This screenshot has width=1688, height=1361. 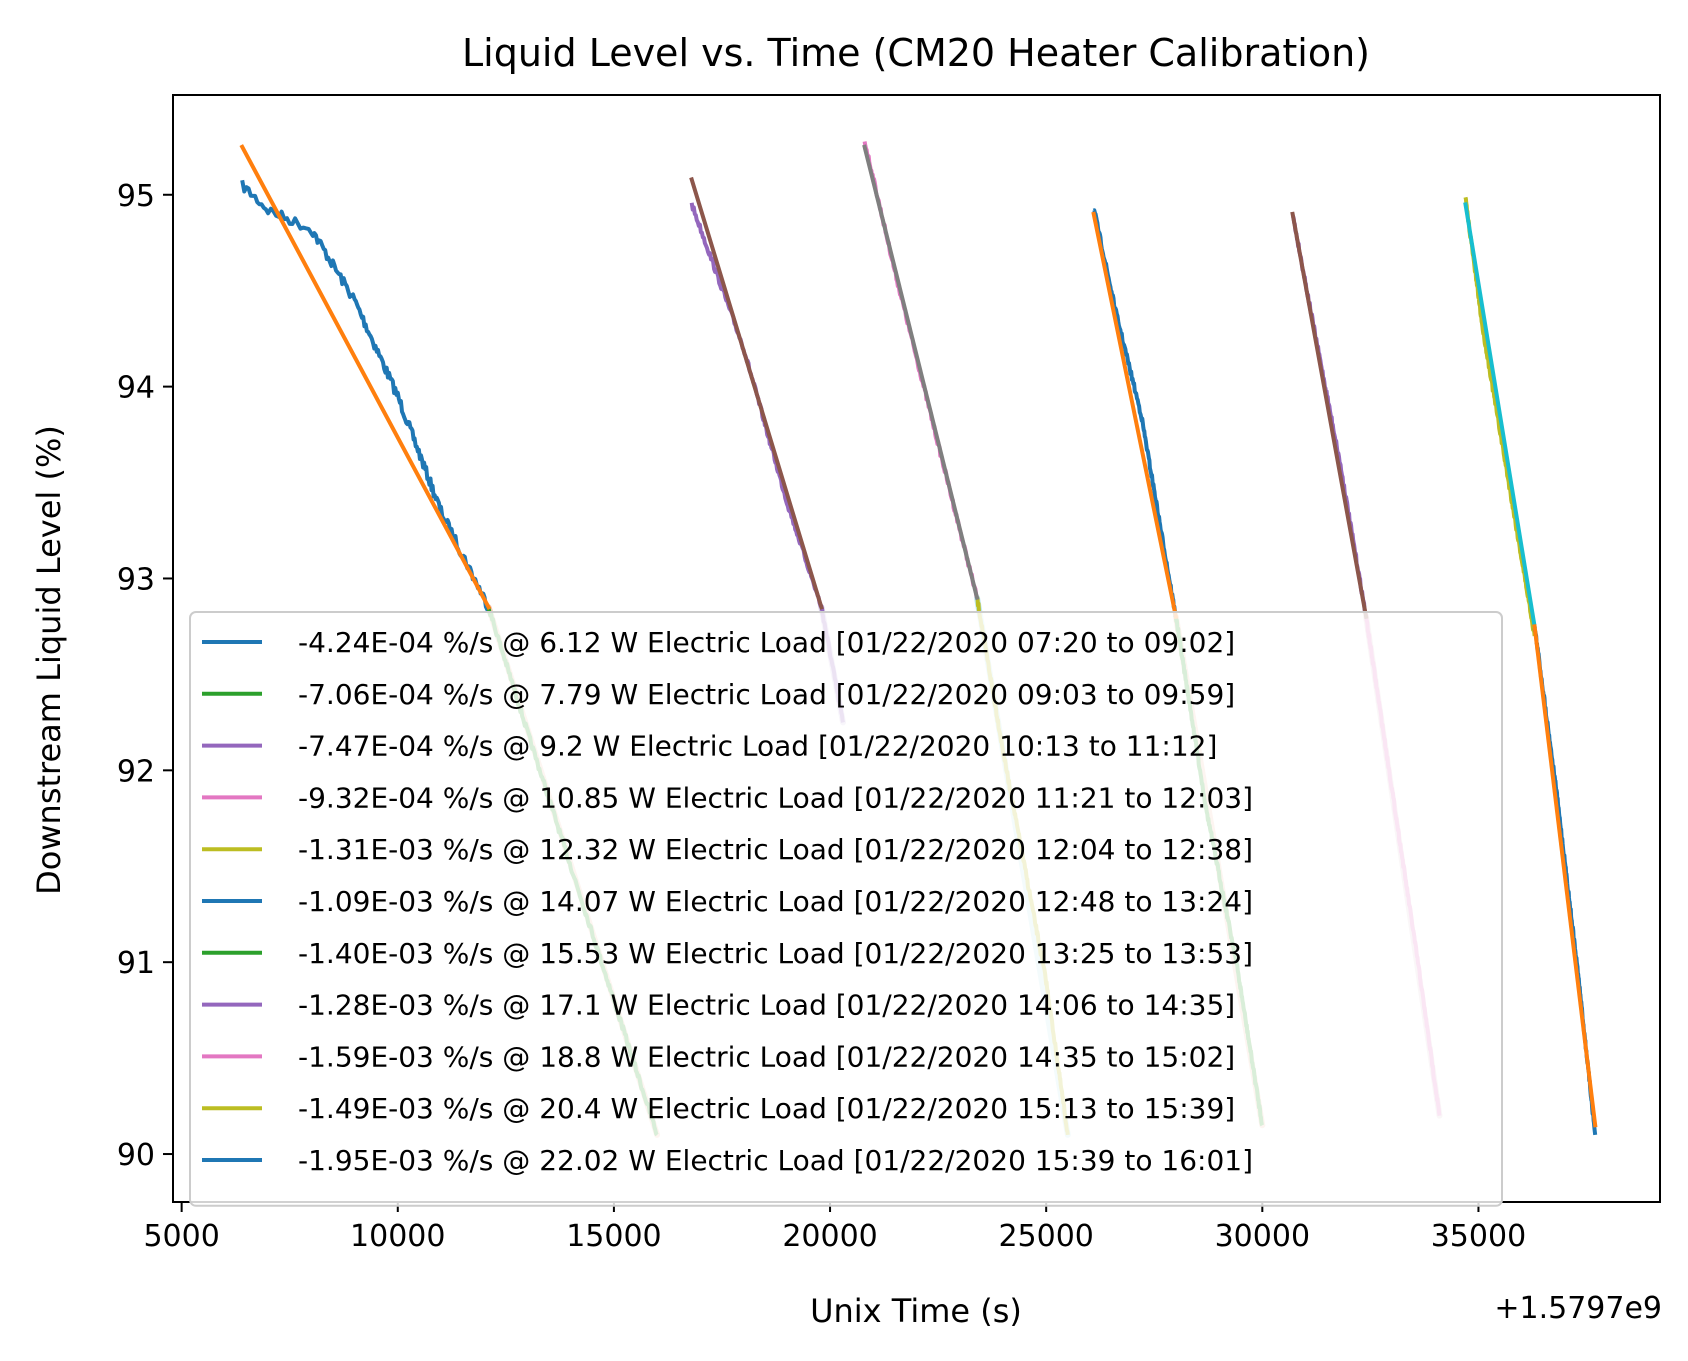 I want to click on x-offset-label: +1.5797e9, so click(x=1578, y=1308).